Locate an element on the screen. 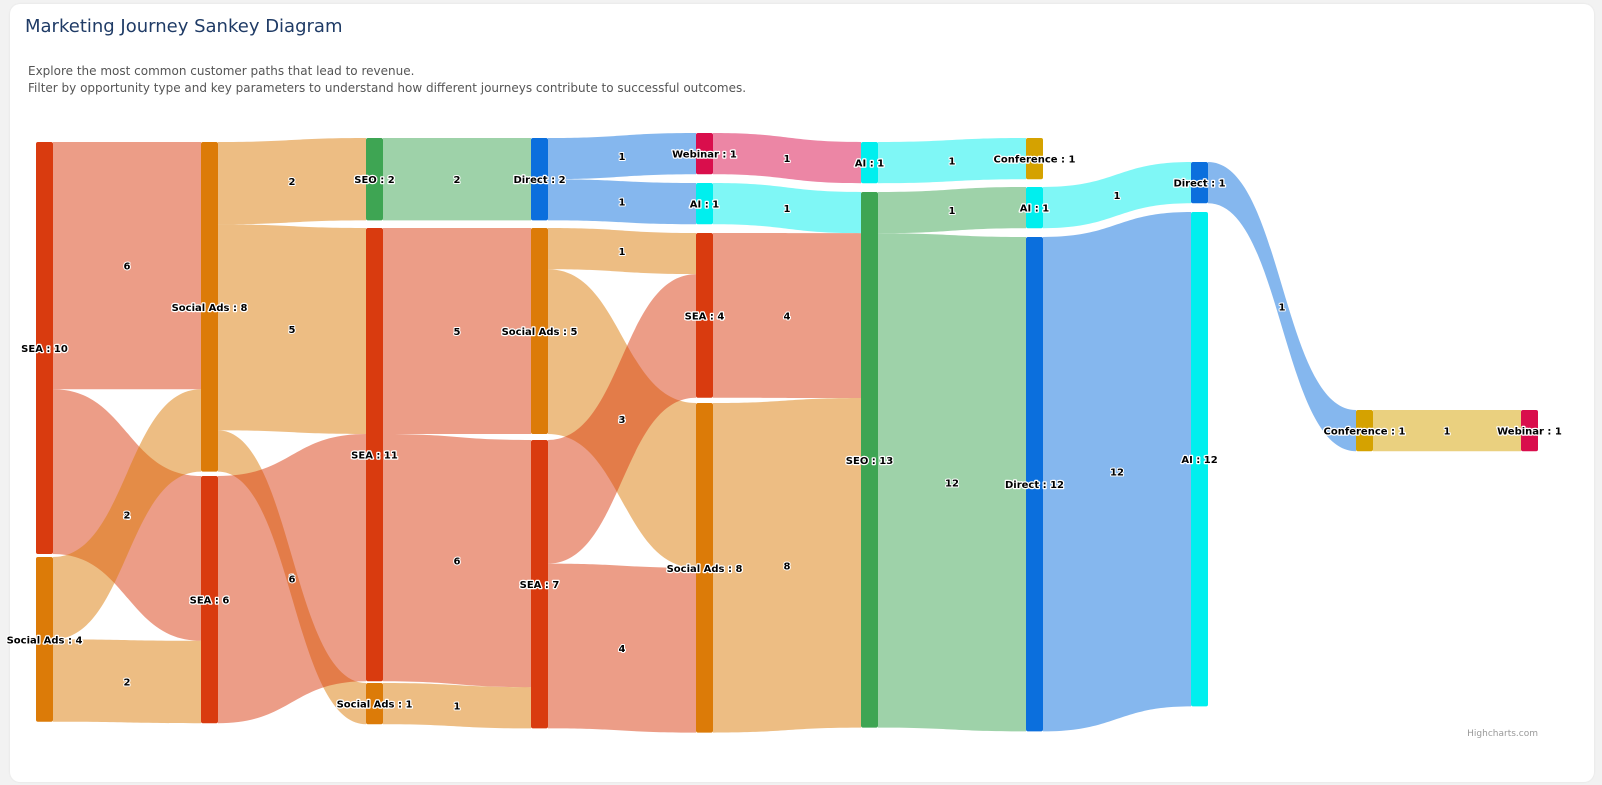 The image size is (1602, 785). link-value-label: 5 is located at coordinates (457, 332).